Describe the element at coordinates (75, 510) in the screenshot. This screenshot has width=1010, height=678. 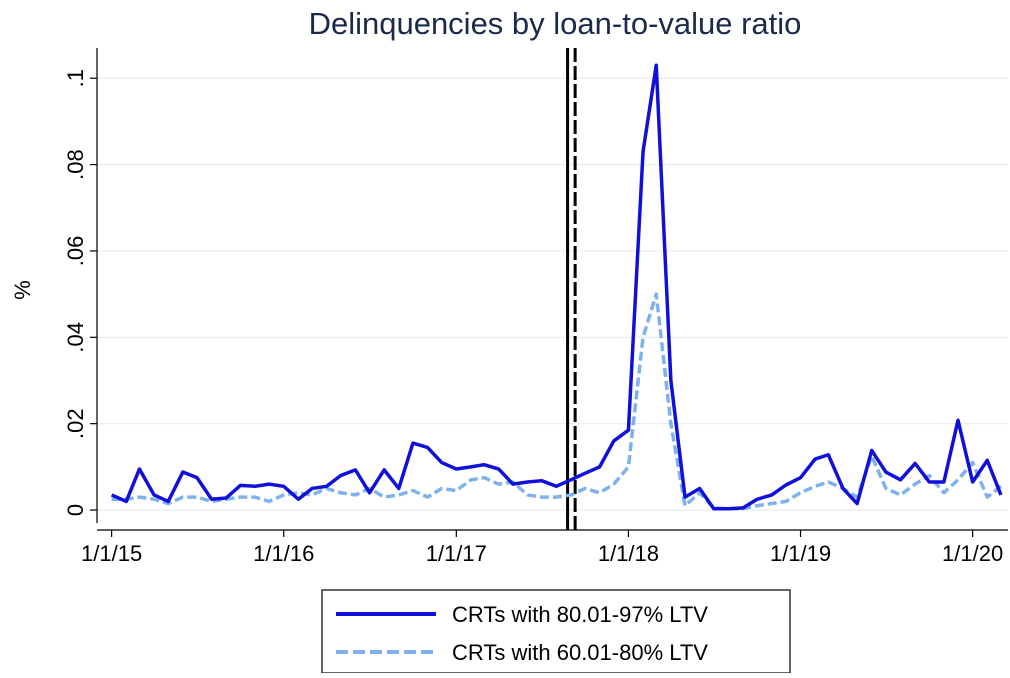
I see `y-tick-label: 0` at that location.